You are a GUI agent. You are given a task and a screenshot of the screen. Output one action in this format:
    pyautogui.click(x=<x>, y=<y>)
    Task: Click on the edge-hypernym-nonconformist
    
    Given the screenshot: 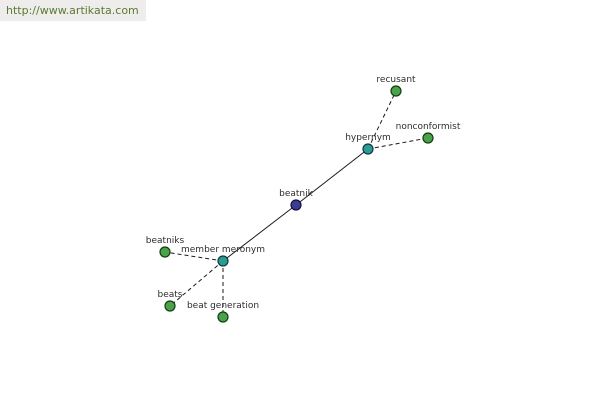 What is the action you would take?
    pyautogui.click(x=398, y=143)
    